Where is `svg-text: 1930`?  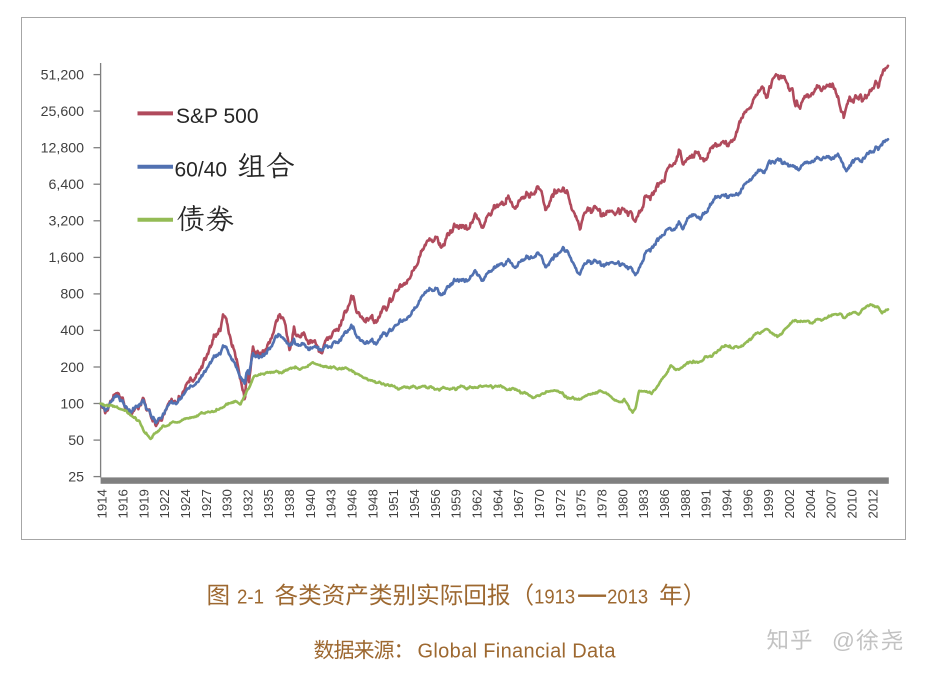
svg-text: 1930 is located at coordinates (227, 503).